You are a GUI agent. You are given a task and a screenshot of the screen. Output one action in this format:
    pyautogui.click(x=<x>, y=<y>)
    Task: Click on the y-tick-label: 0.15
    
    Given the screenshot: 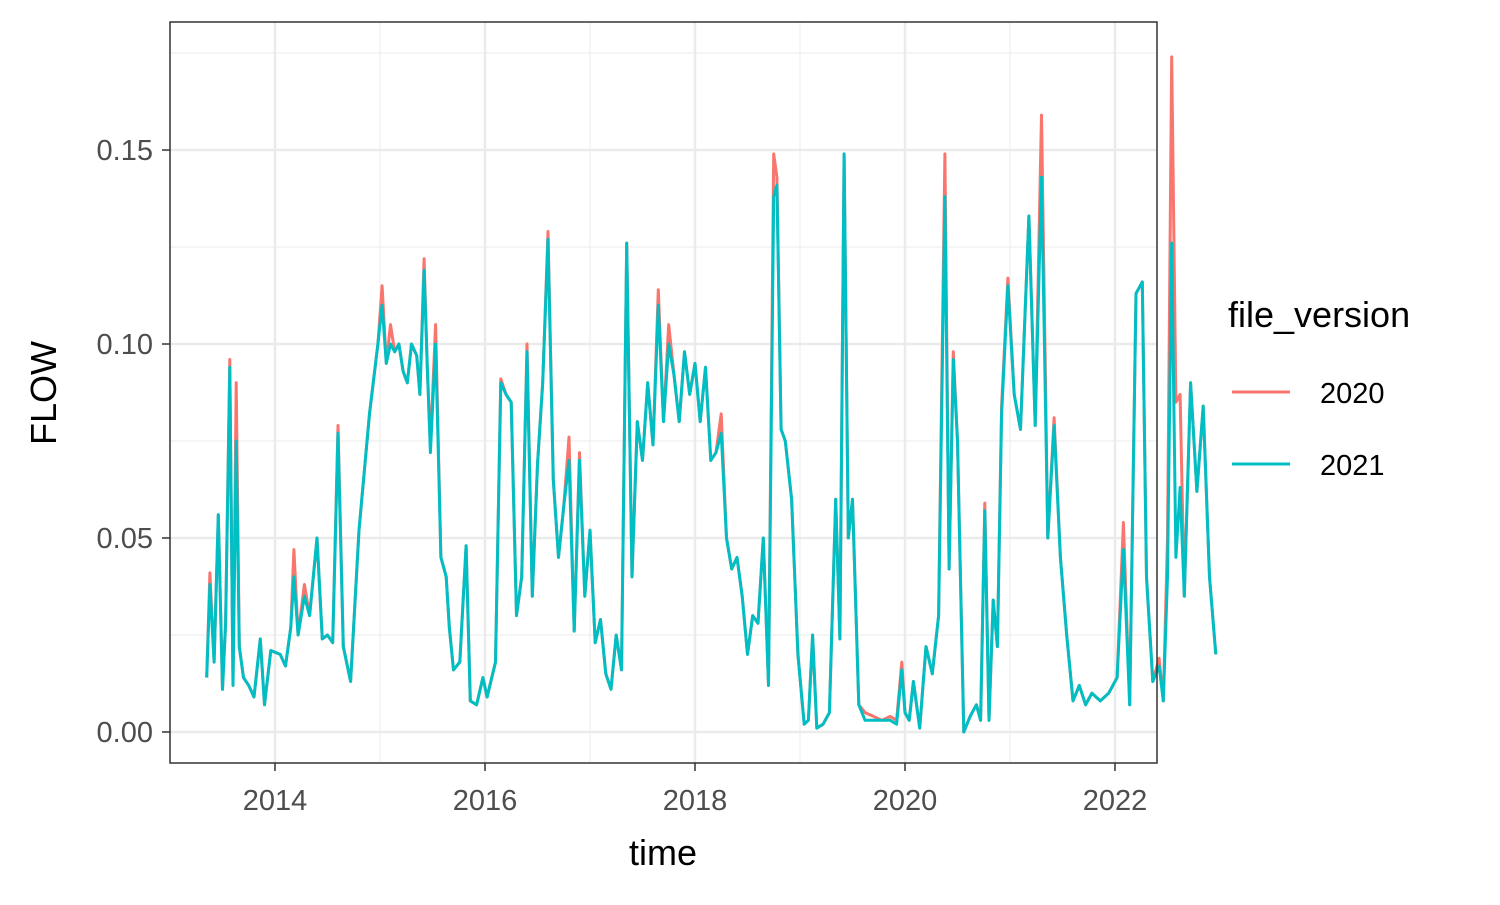 What is the action you would take?
    pyautogui.click(x=125, y=151)
    